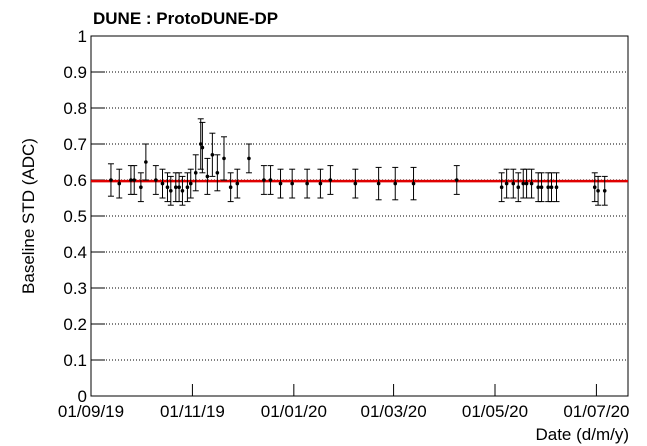  I want to click on x-tick-label: 01/03/20, so click(393, 411).